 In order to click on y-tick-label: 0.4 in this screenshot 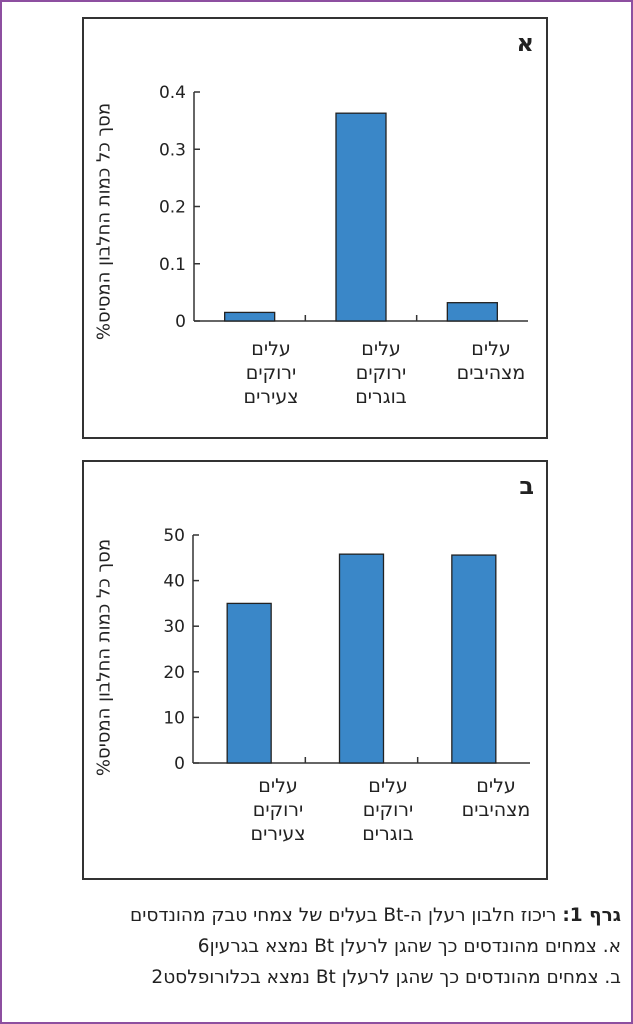, I will do `click(172, 93)`.